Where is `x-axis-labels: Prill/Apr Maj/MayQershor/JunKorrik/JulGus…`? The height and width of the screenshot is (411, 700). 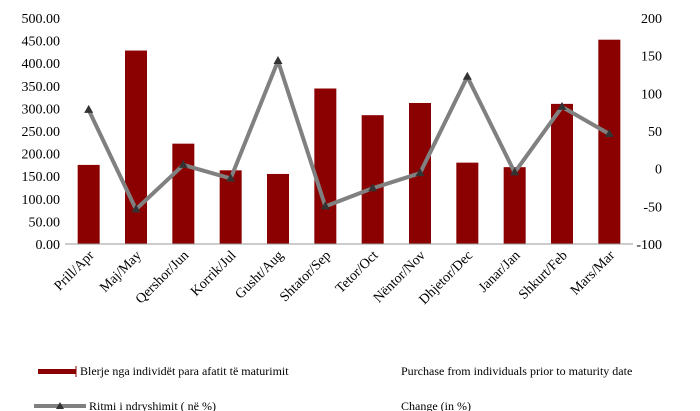
x-axis-labels: Prill/Apr Maj/MayQershor/JunKorrik/JulGus… is located at coordinates (335, 278).